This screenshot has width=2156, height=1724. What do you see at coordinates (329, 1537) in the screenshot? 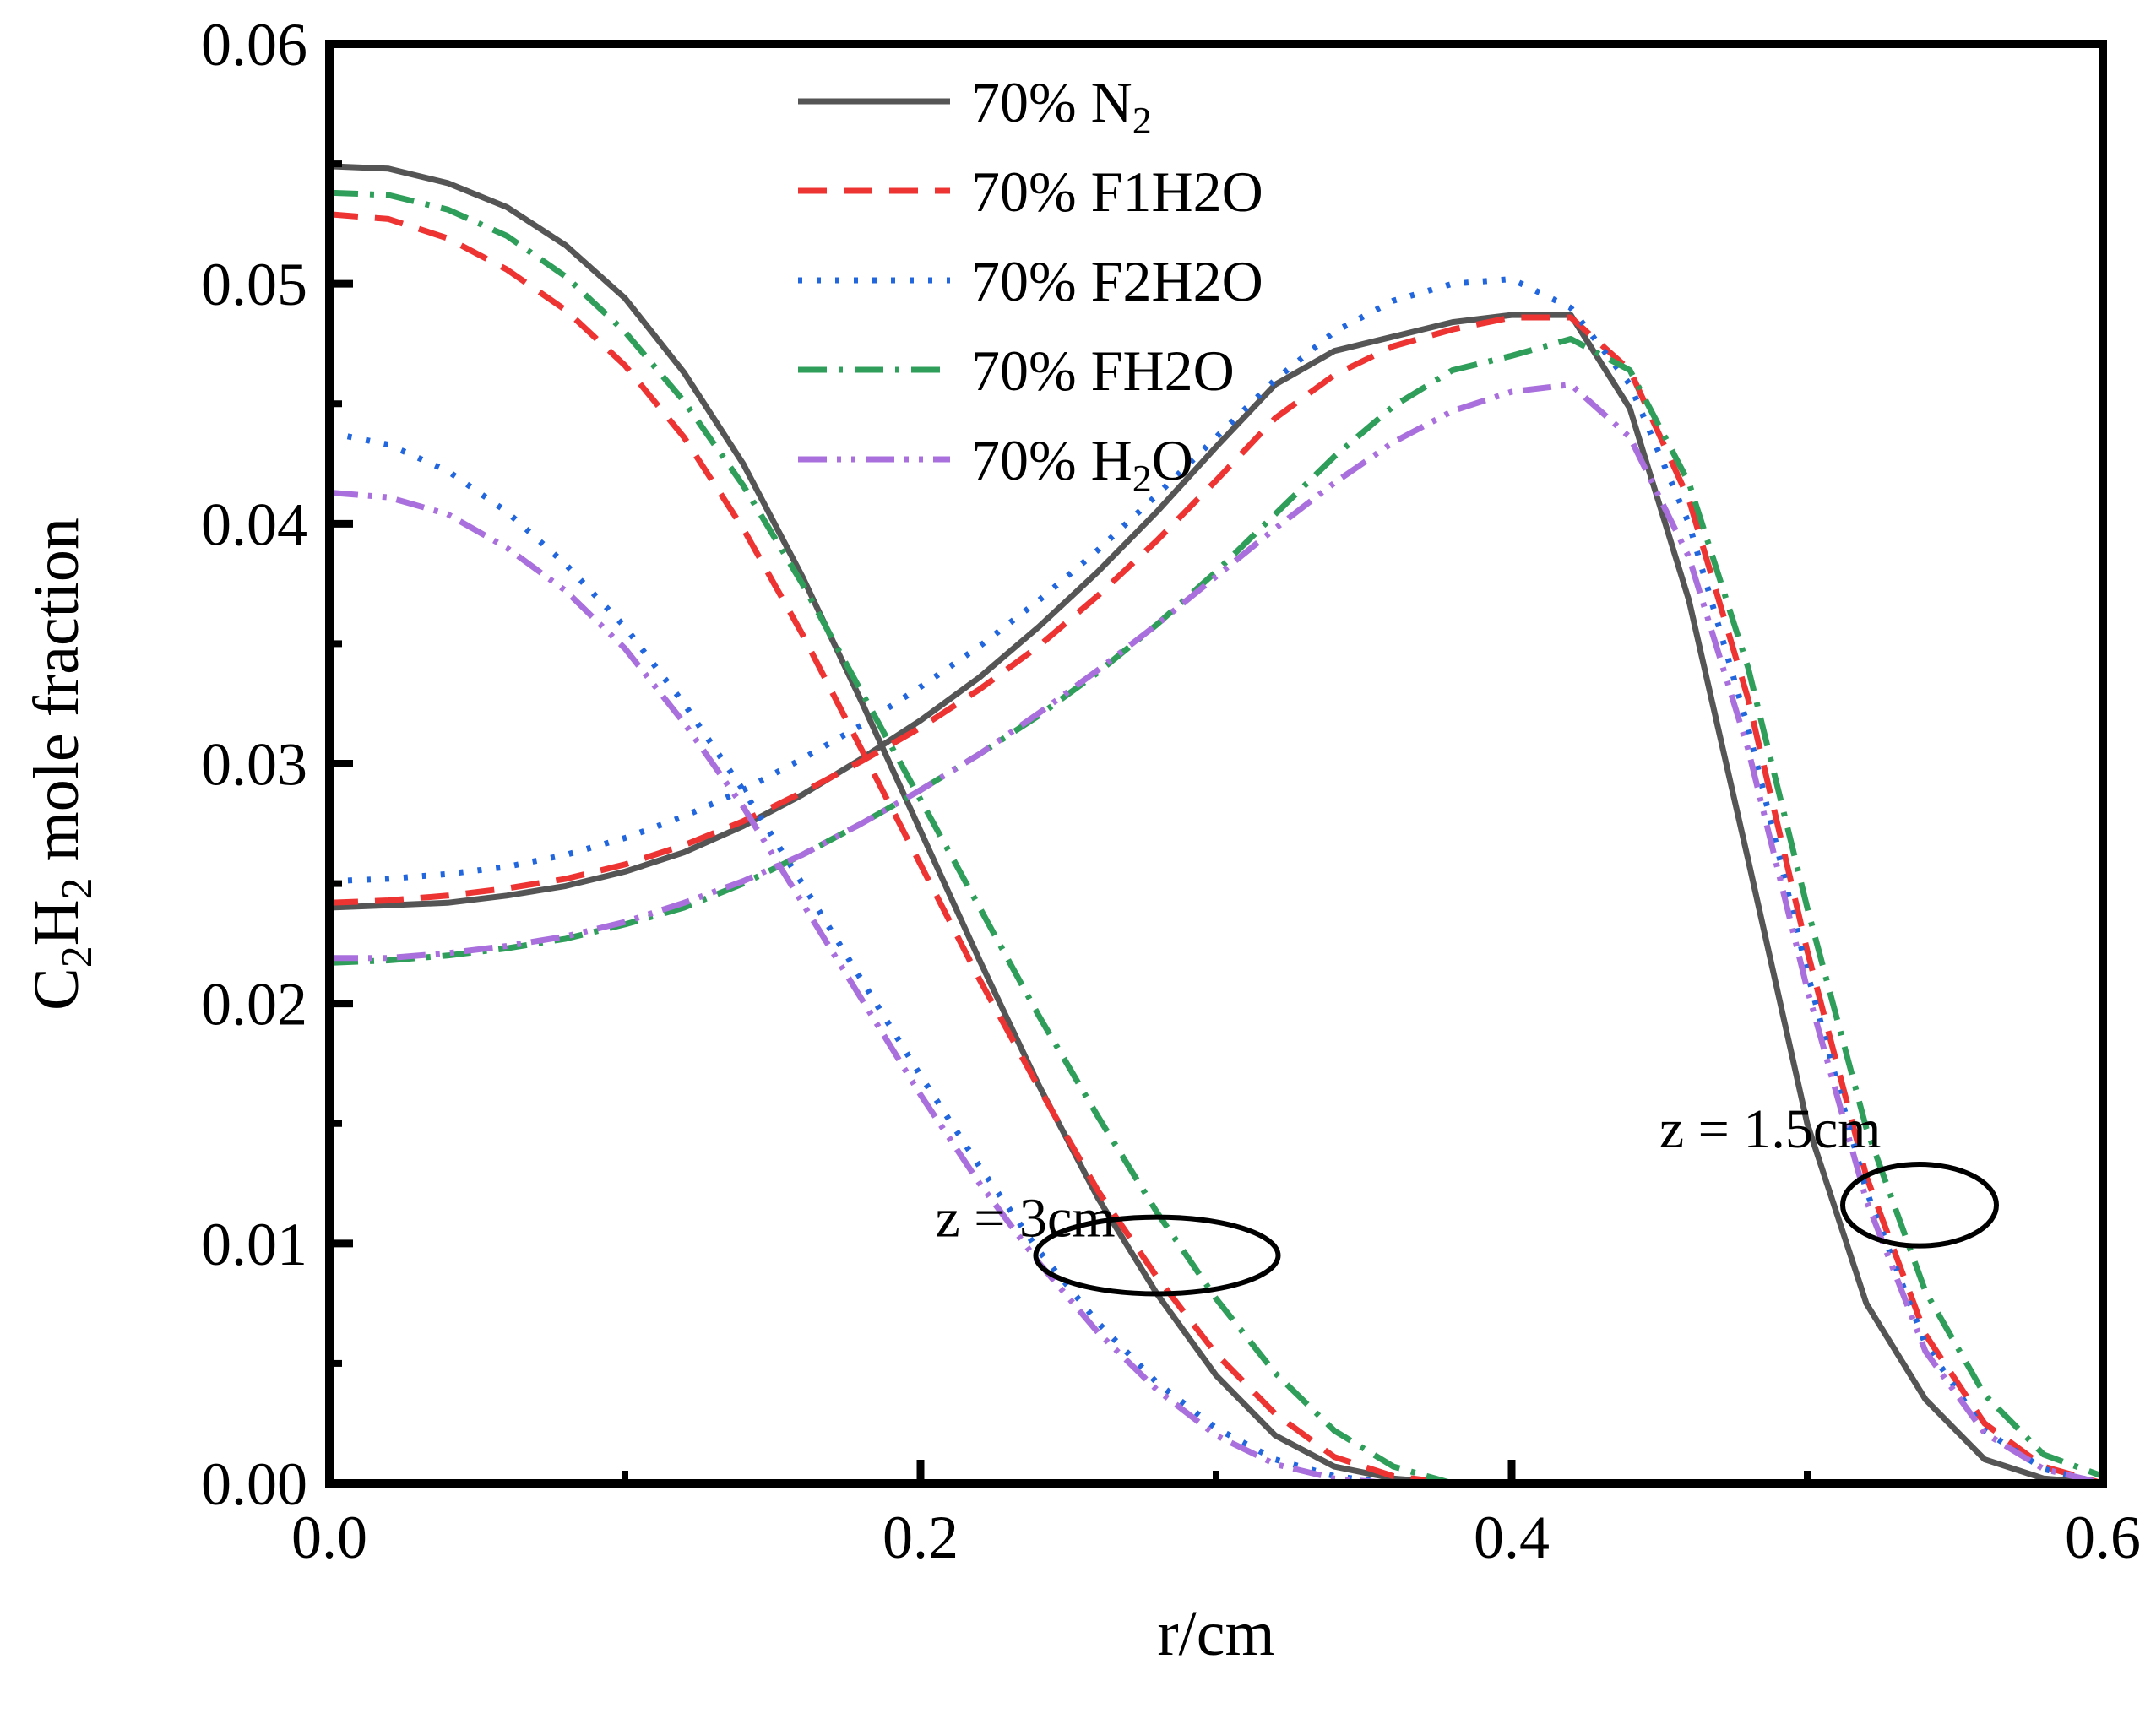
I see `x-tick-label: 0.0` at bounding box center [329, 1537].